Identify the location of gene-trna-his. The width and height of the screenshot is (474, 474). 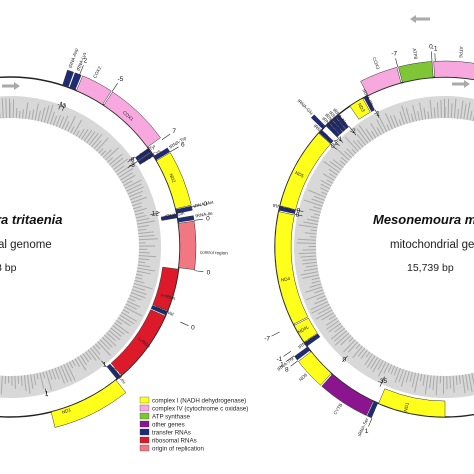
(287, 210).